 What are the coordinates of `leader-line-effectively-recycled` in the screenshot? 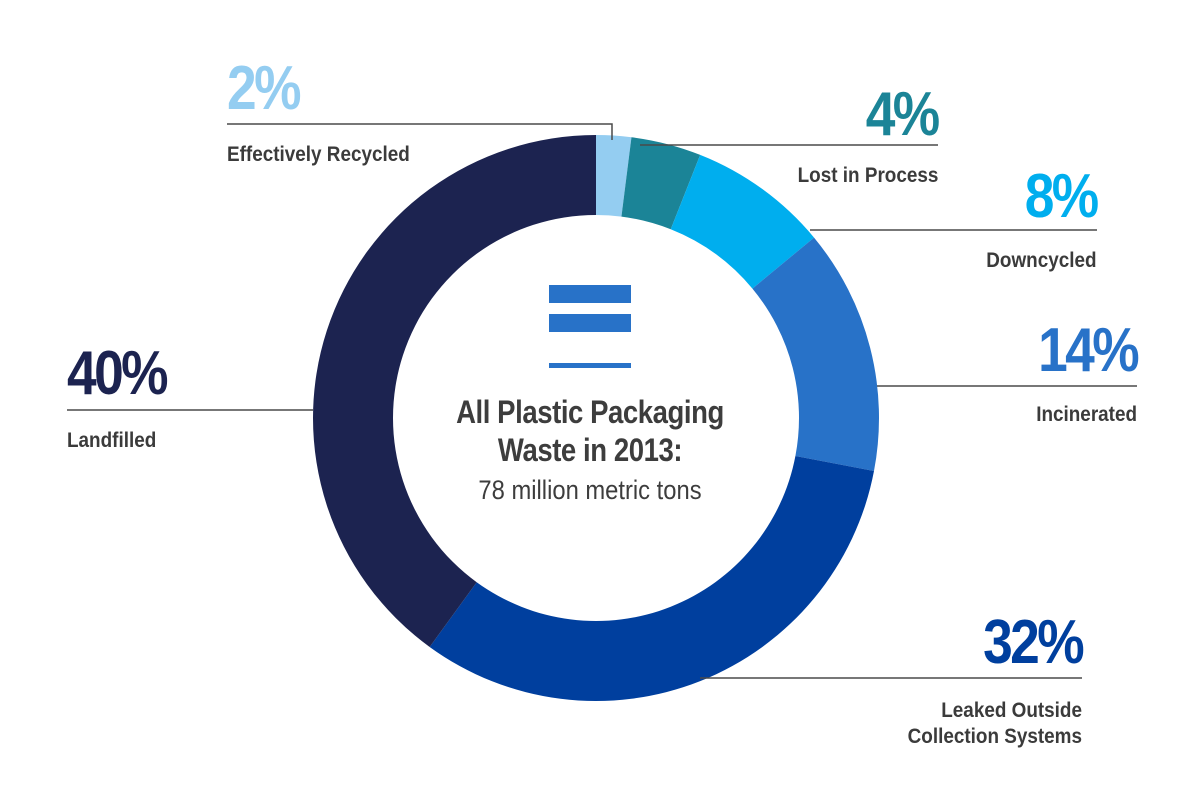 It's located at (420, 131).